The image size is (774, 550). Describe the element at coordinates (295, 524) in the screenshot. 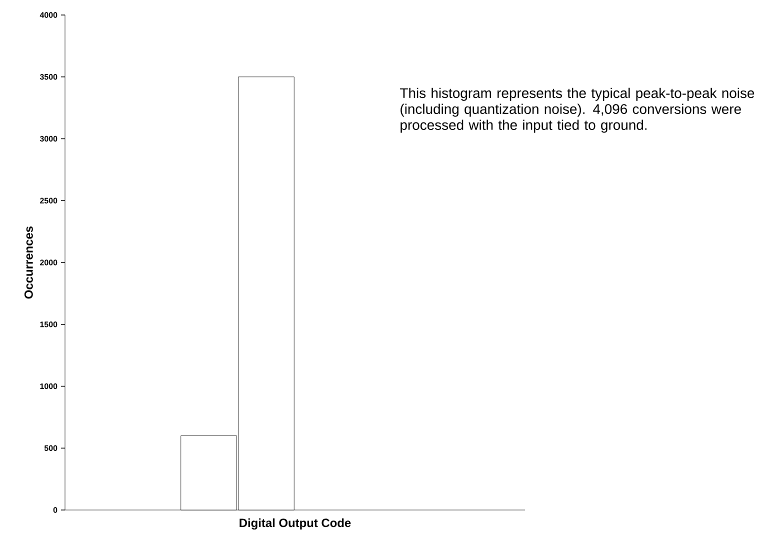

I see `x-axis-title: Digital Output Code` at that location.